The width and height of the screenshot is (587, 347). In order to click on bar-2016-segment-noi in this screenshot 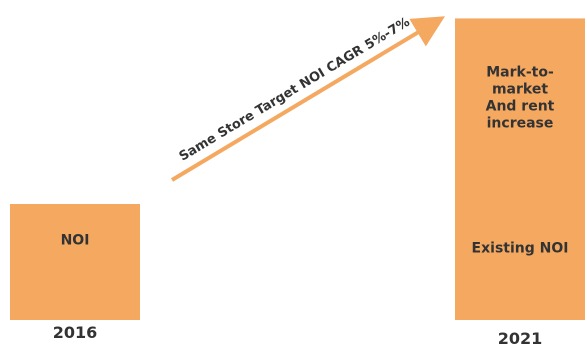, I will do `click(75, 262)`.